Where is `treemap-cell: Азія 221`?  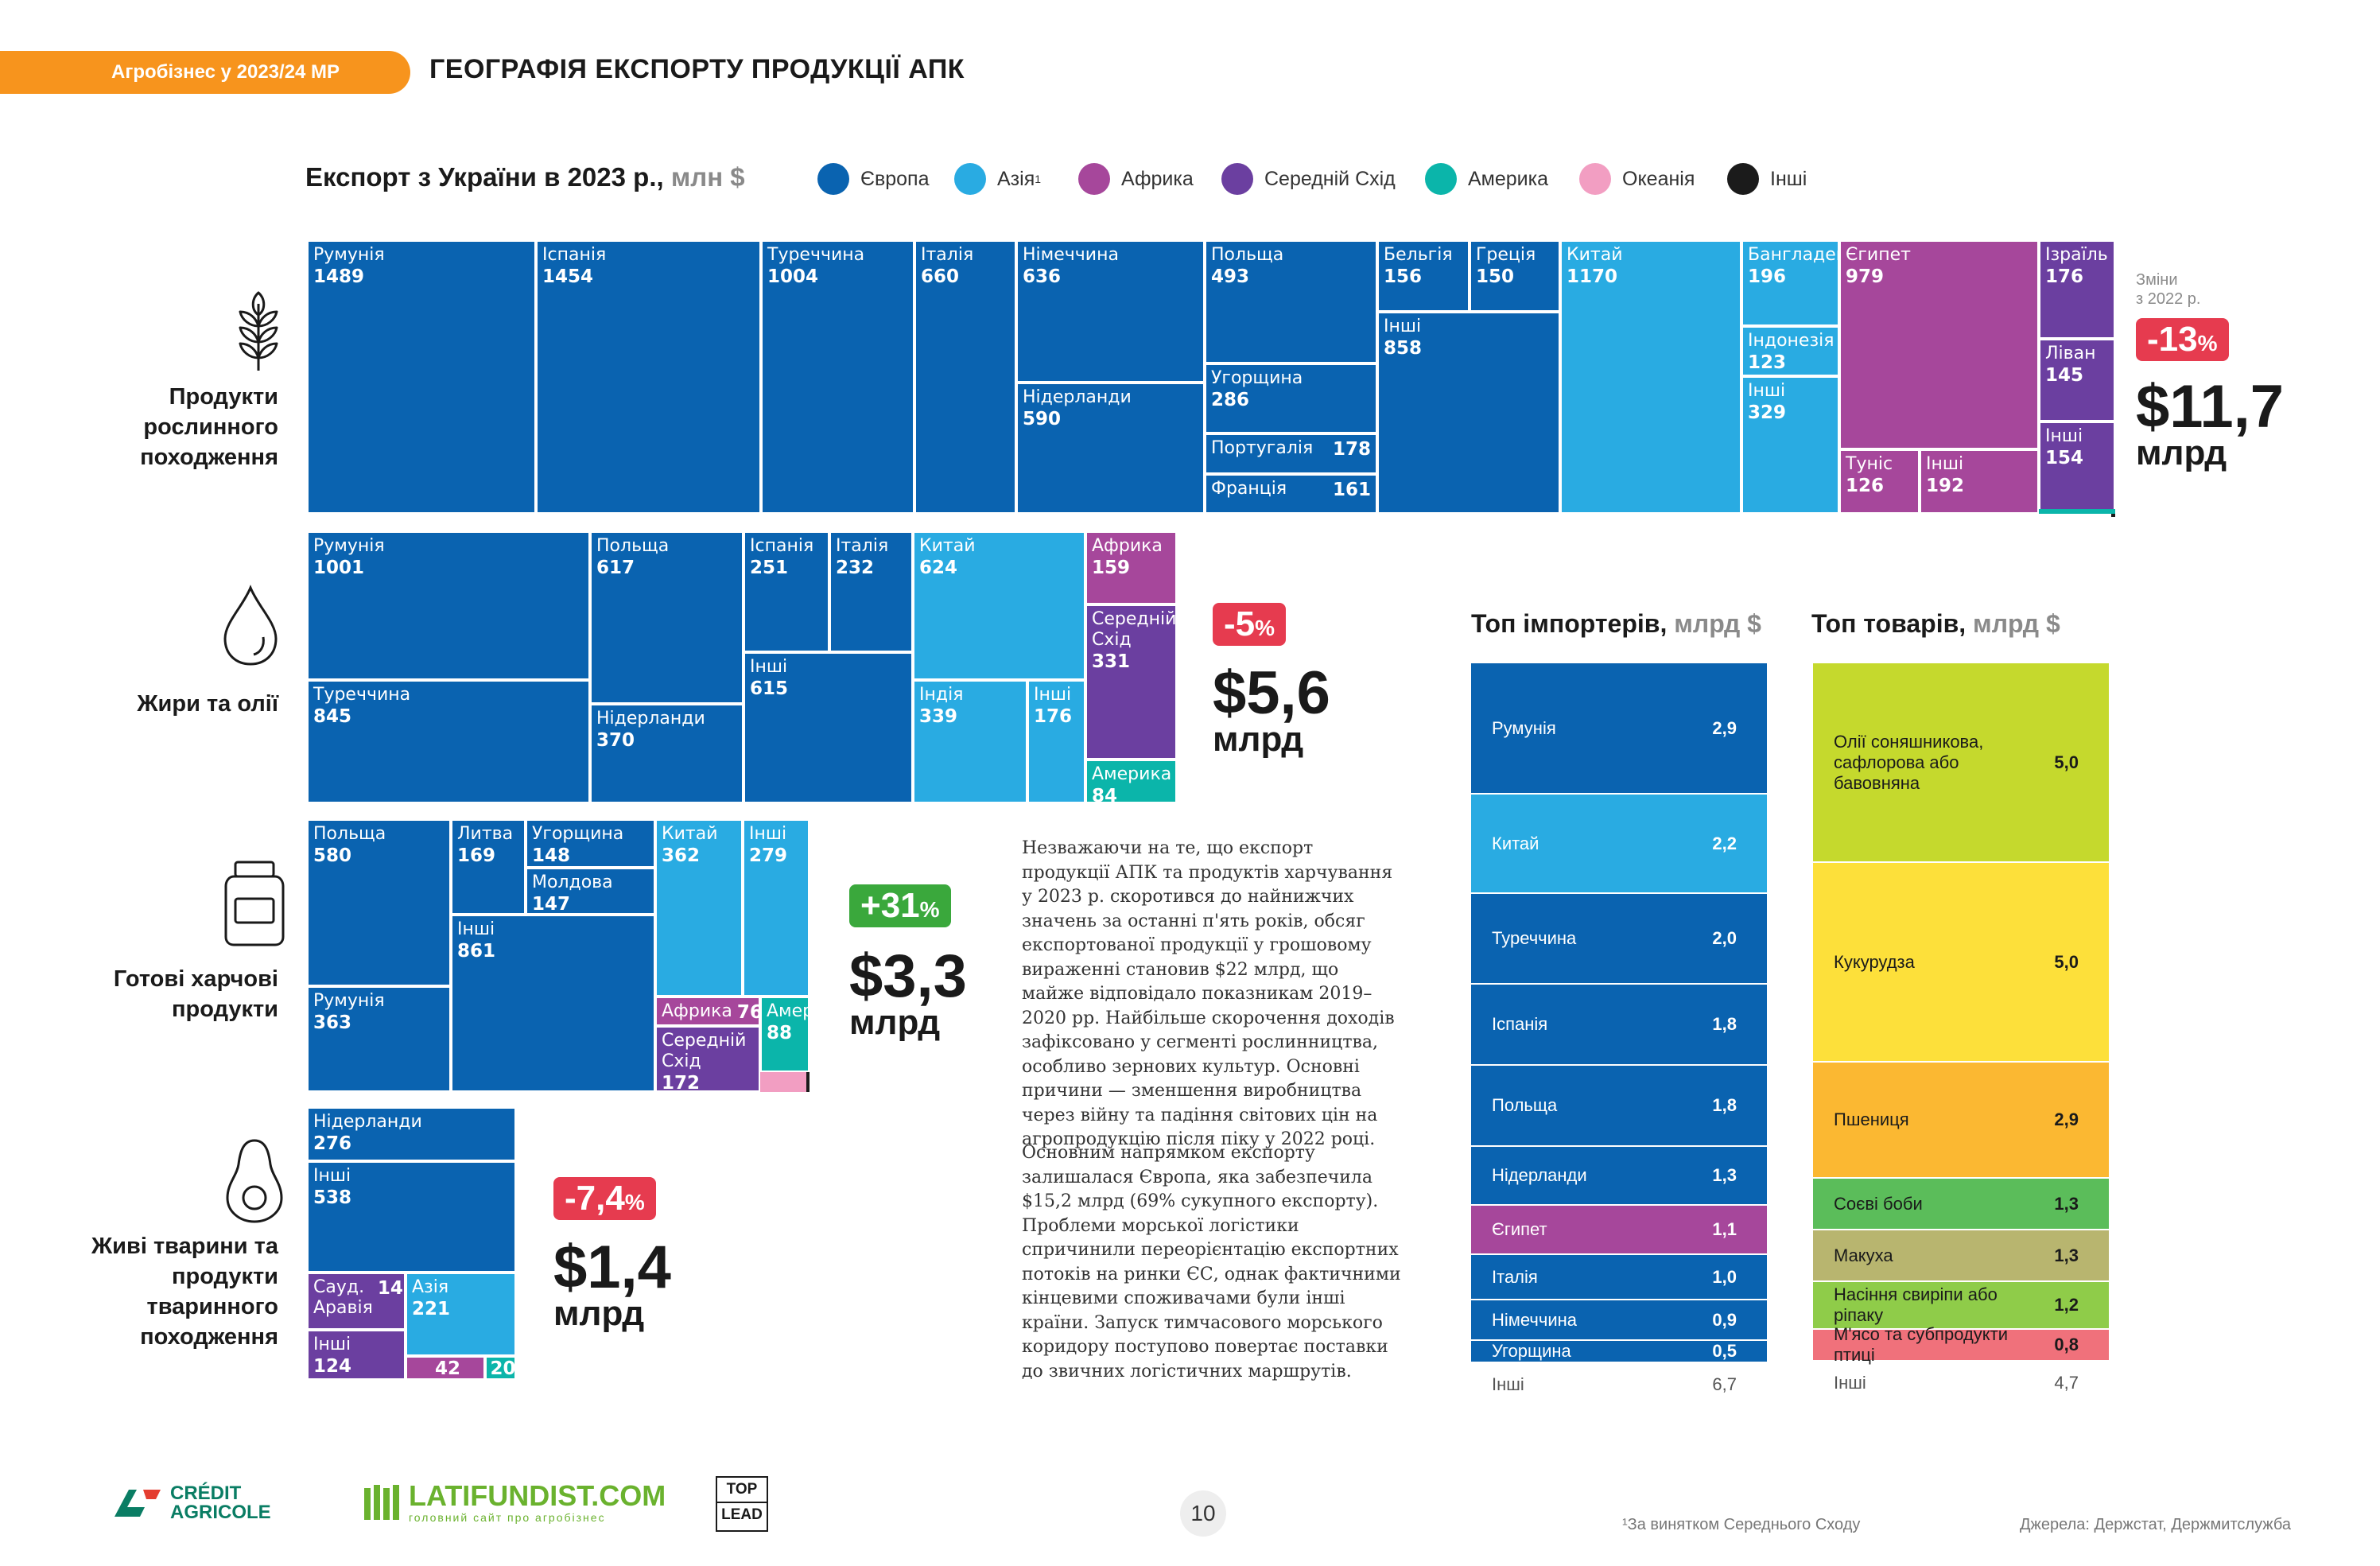 treemap-cell: Азія 221 is located at coordinates (461, 1314).